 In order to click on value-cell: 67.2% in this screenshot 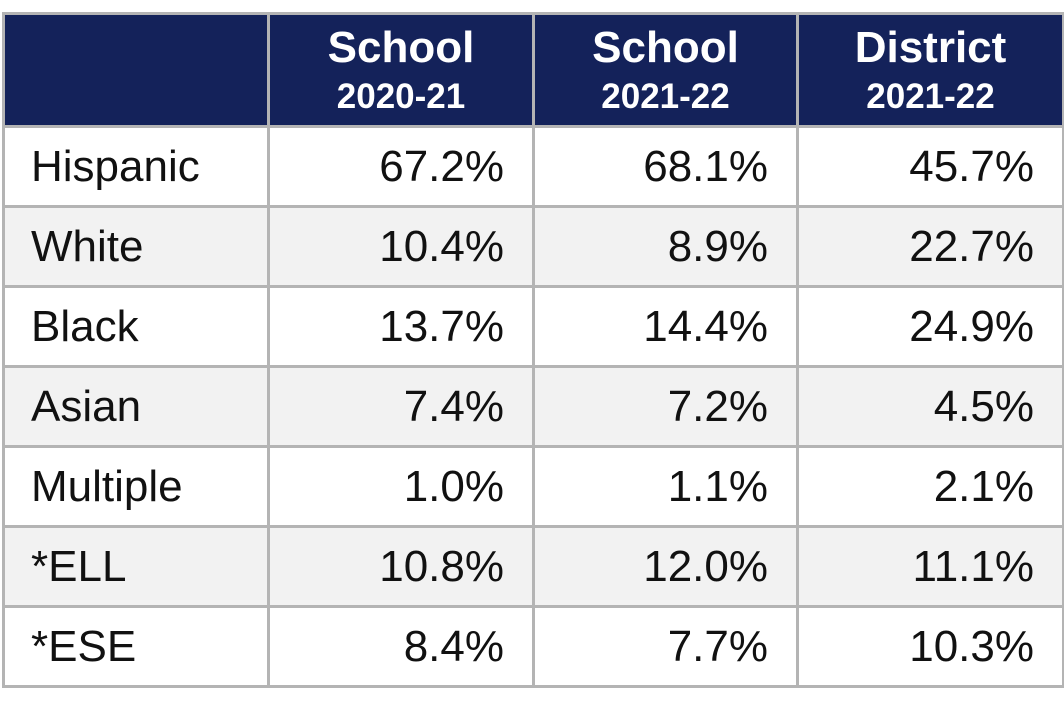, I will do `click(401, 166)`.